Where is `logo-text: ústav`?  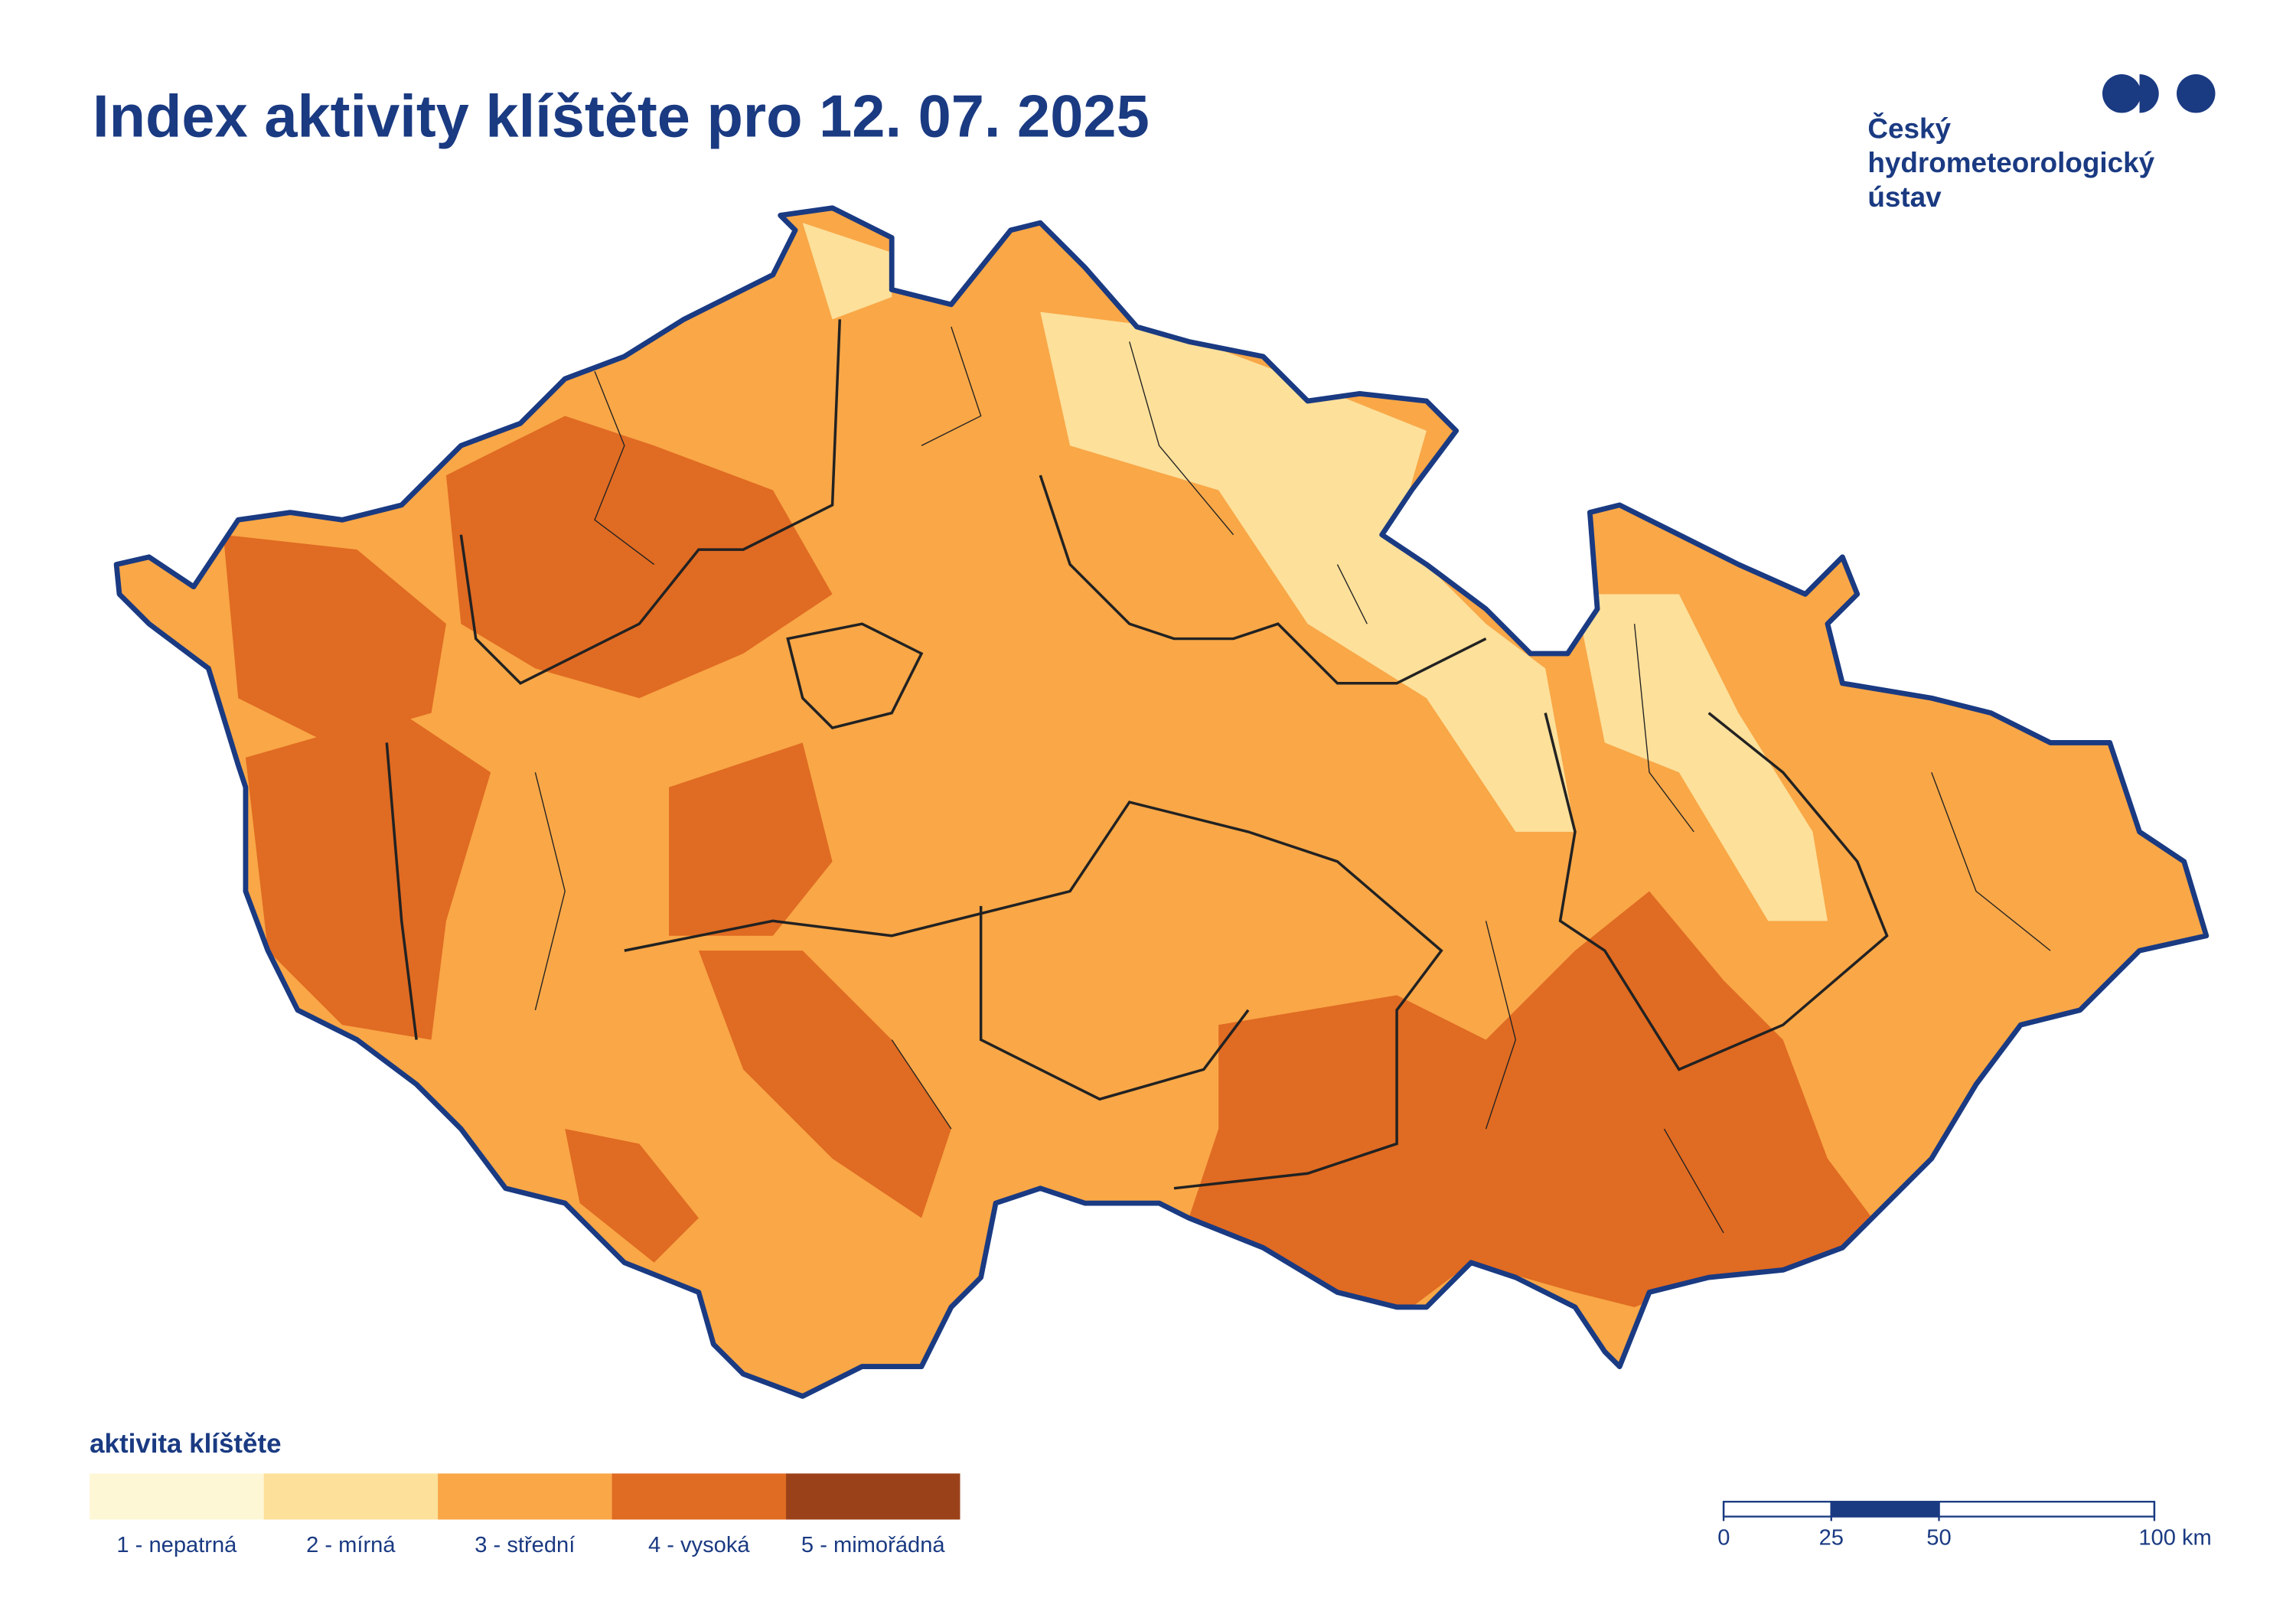 logo-text: ústav is located at coordinates (1904, 197).